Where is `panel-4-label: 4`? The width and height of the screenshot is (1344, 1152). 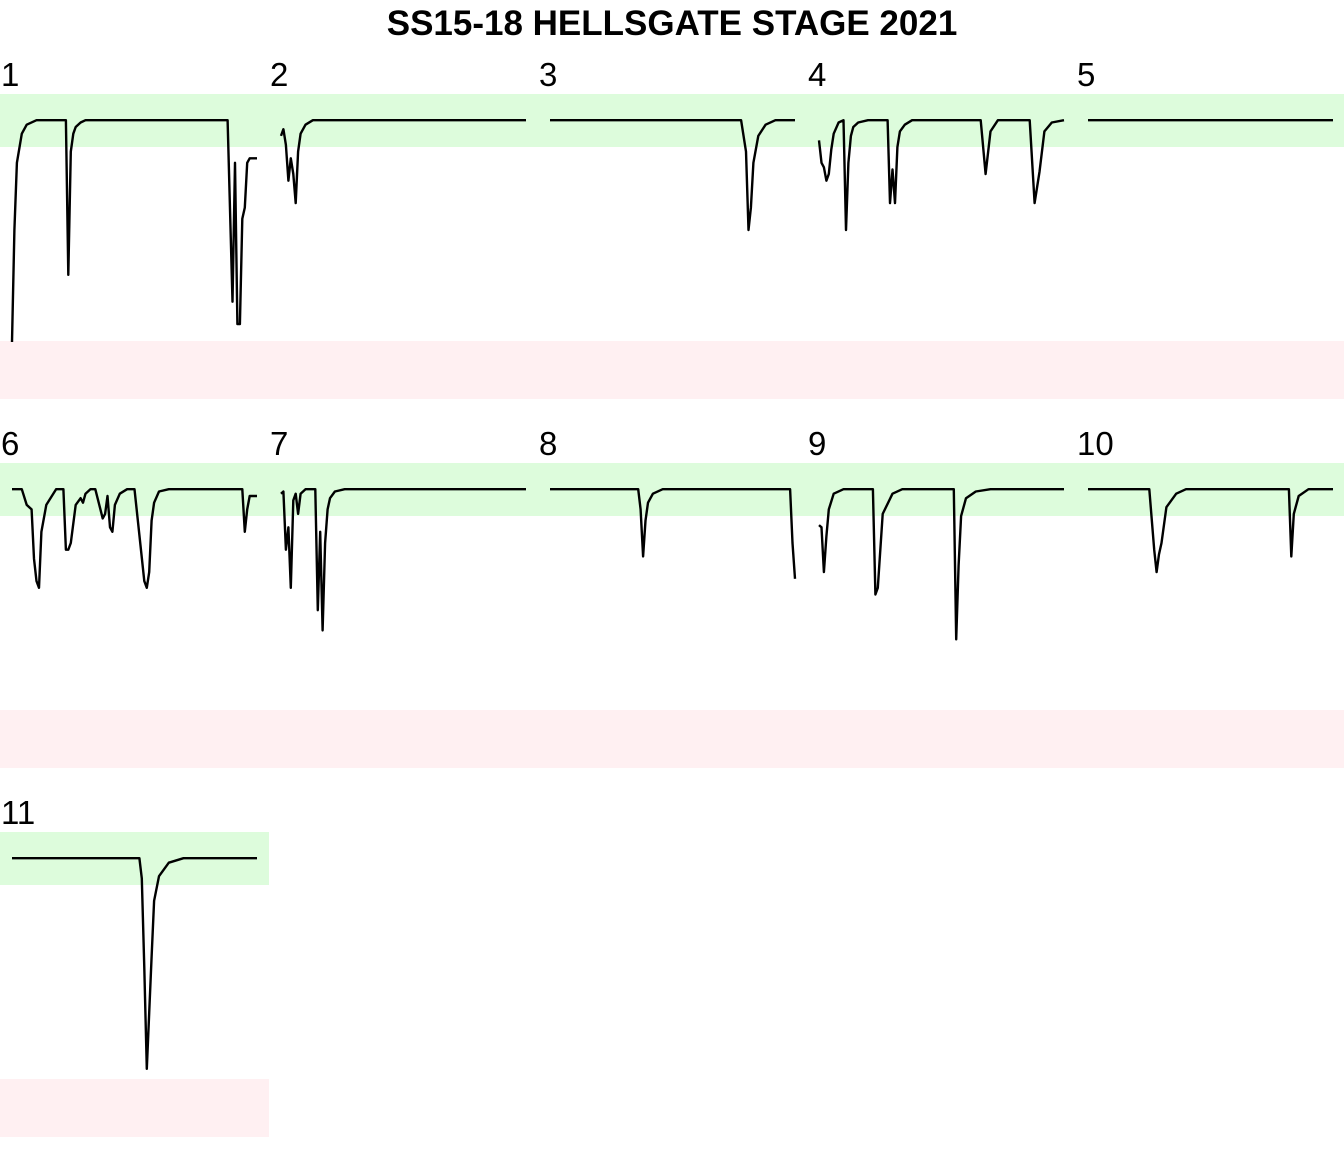
panel-4-label: 4 is located at coordinates (817, 74).